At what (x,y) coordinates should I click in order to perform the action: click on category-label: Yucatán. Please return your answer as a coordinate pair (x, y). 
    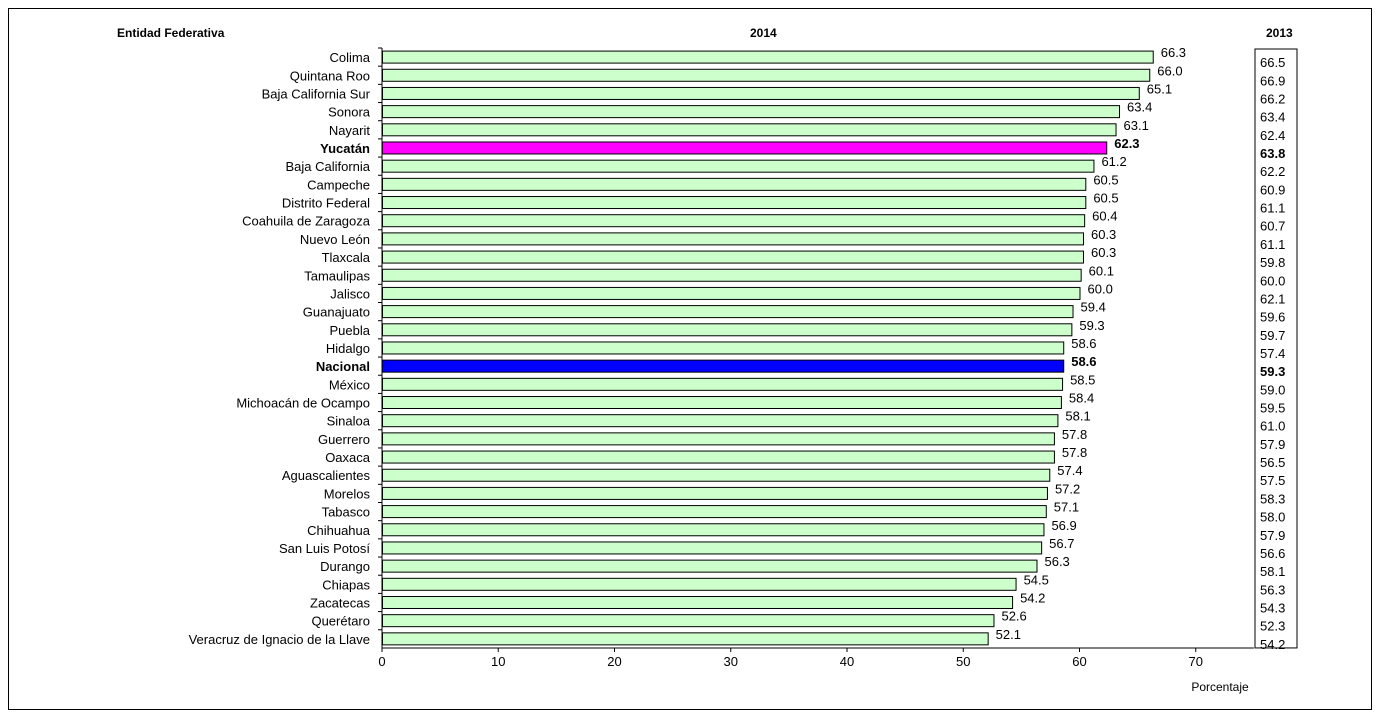
    Looking at the image, I should click on (345, 148).